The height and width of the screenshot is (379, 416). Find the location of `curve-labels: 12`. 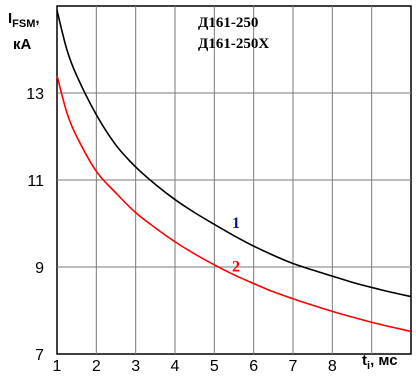

curve-labels: 12 is located at coordinates (236, 245).